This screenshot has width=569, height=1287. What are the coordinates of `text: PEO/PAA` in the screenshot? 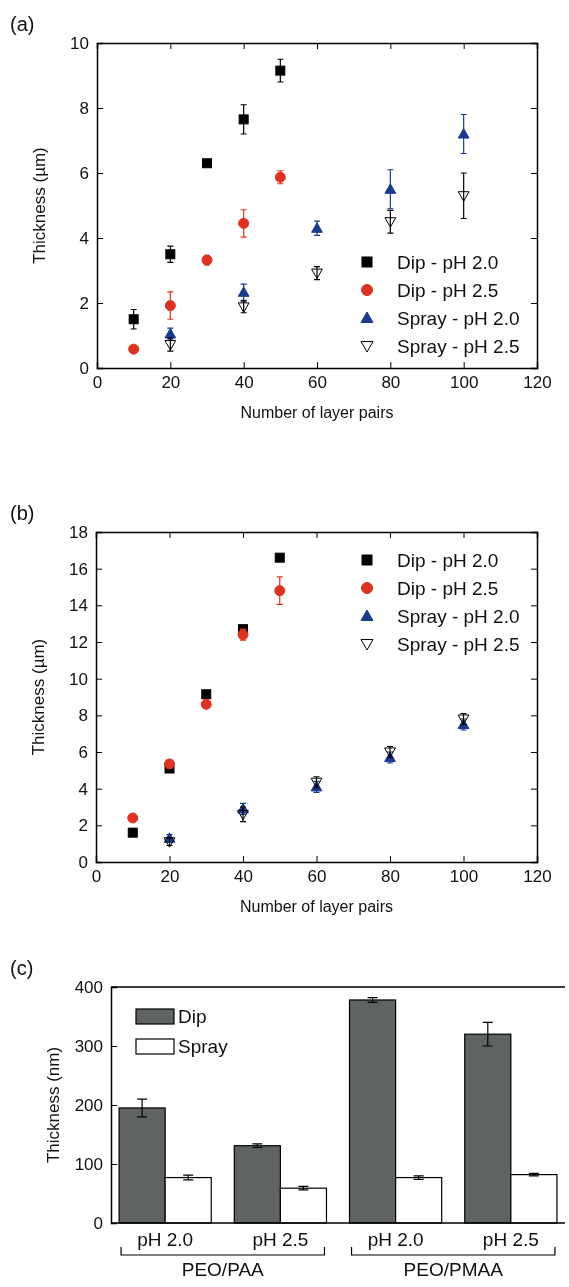 It's located at (223, 1269).